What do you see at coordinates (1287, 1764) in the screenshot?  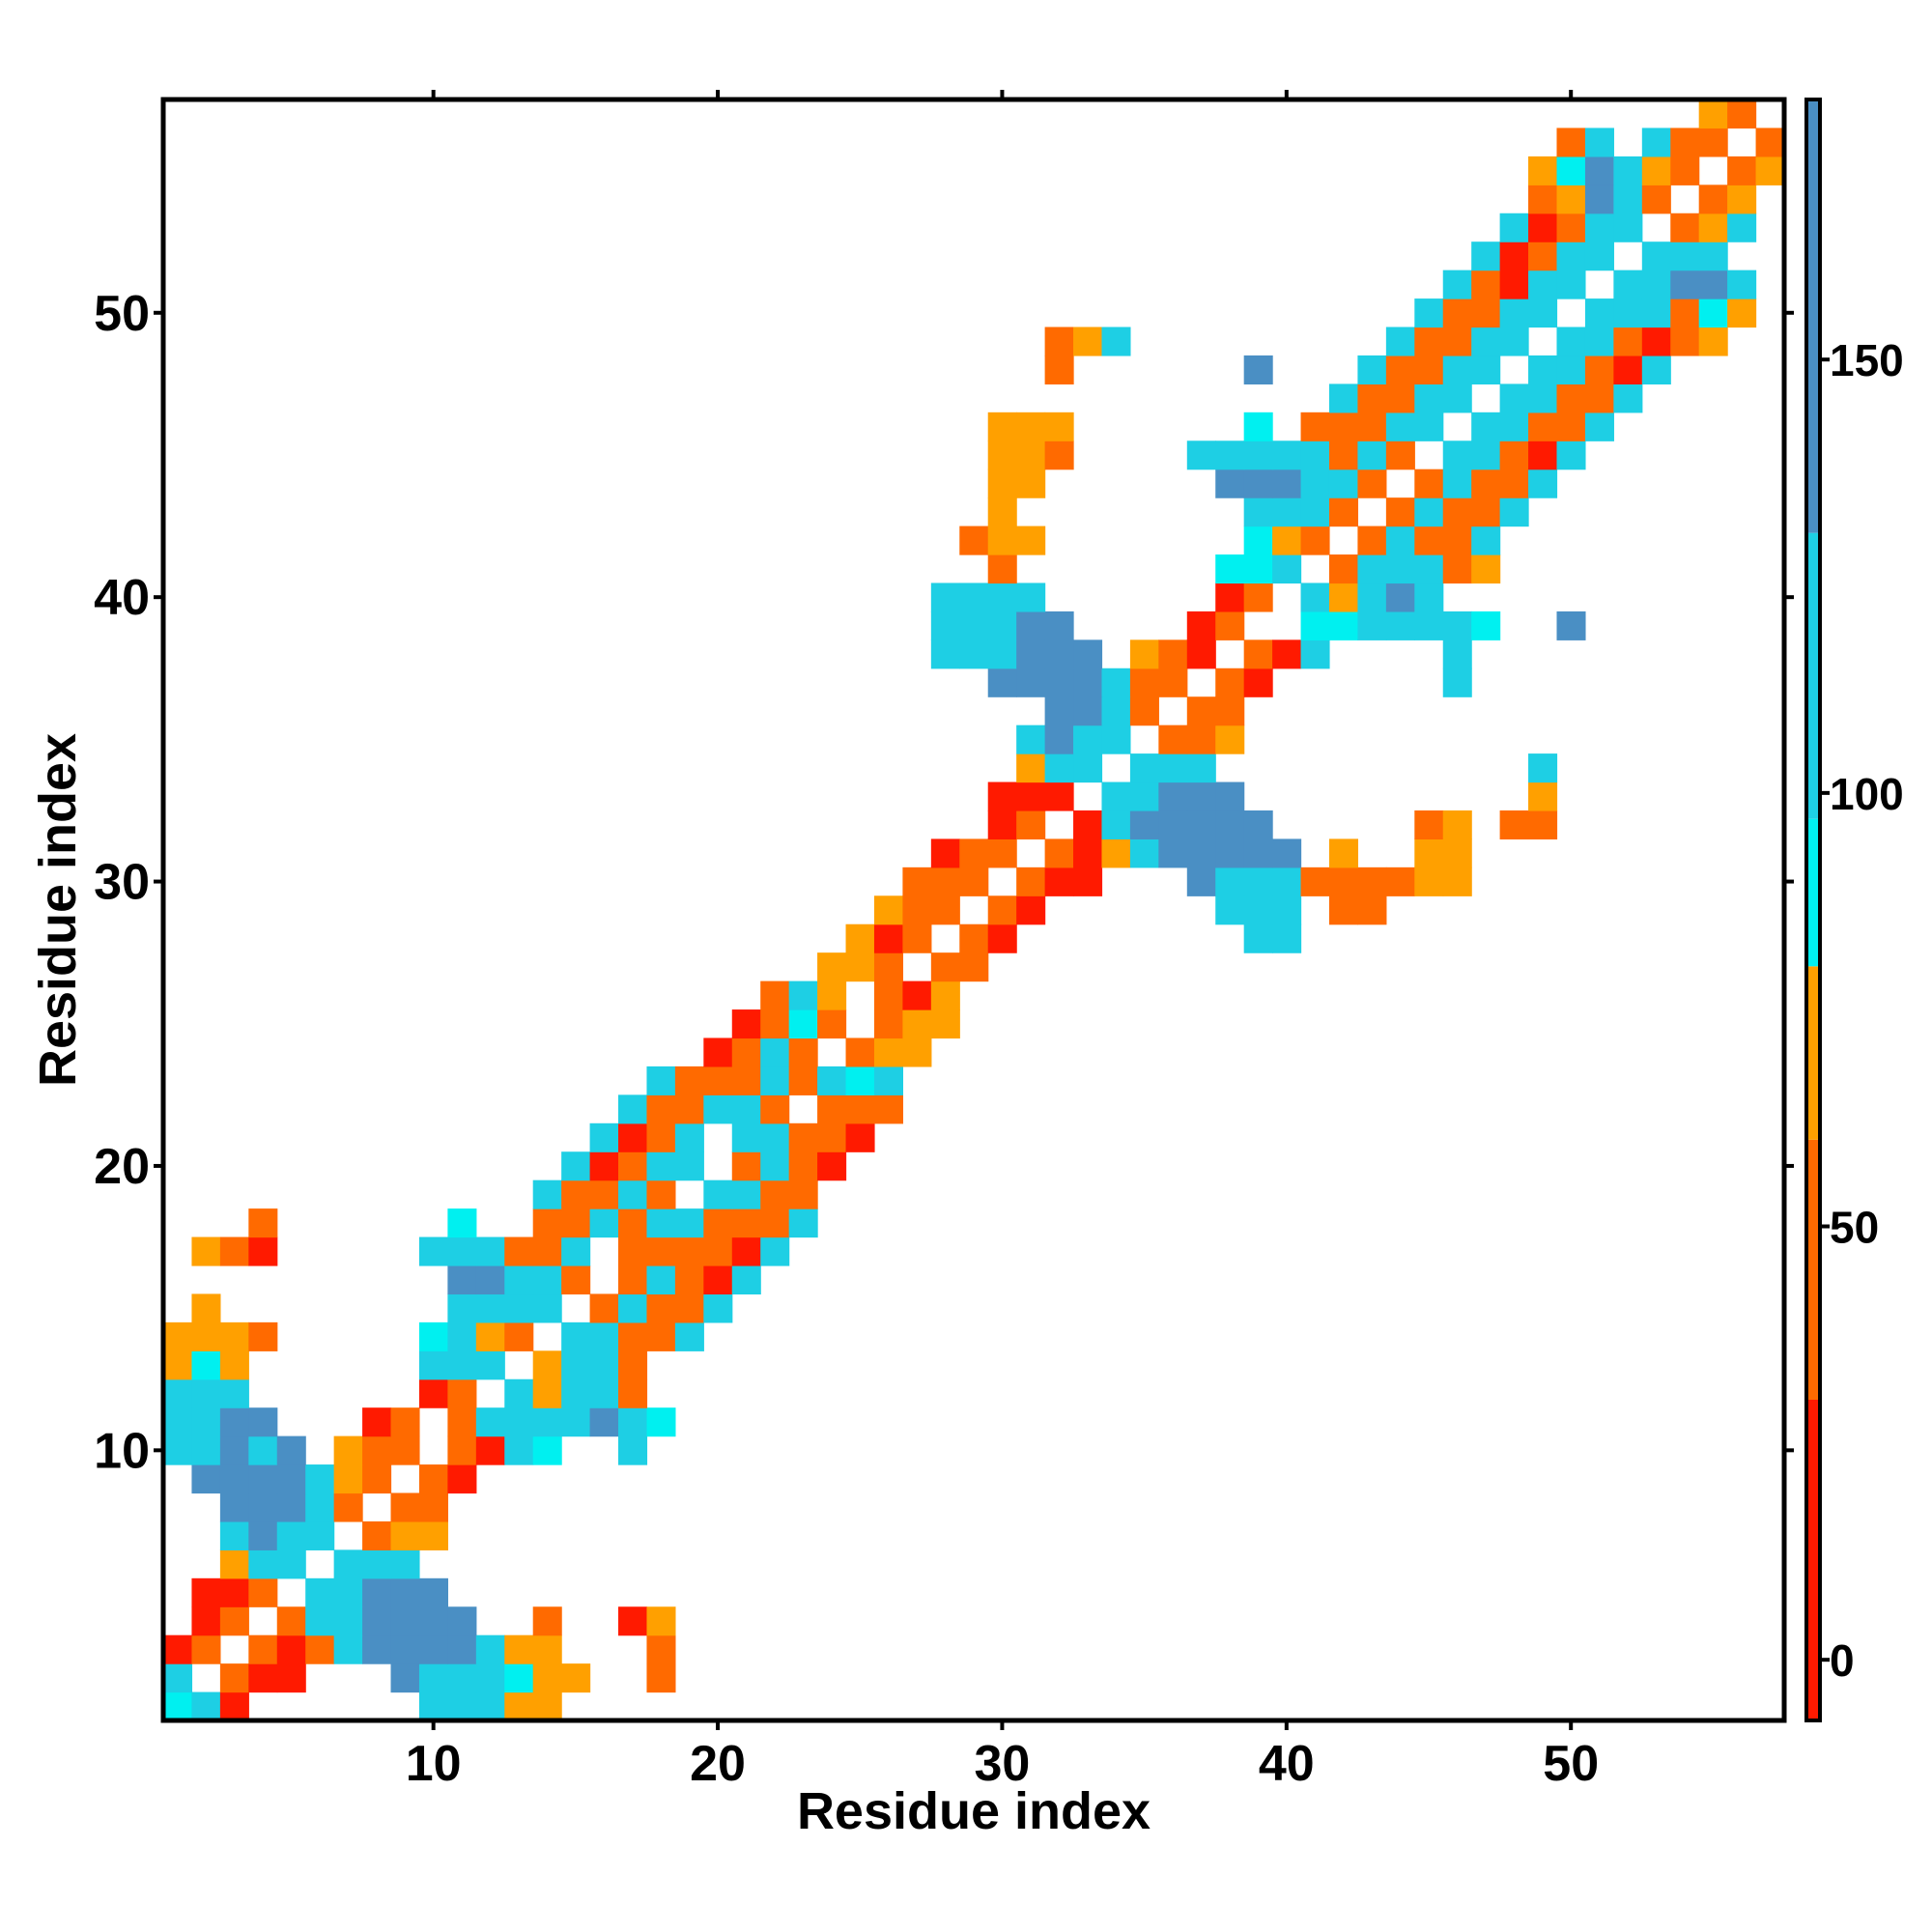 I see `x-tick-label: 40` at bounding box center [1287, 1764].